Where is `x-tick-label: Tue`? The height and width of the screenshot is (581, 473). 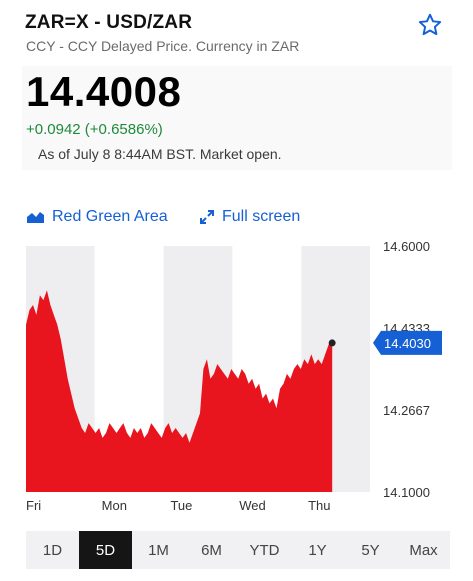 x-tick-label: Tue is located at coordinates (181, 505).